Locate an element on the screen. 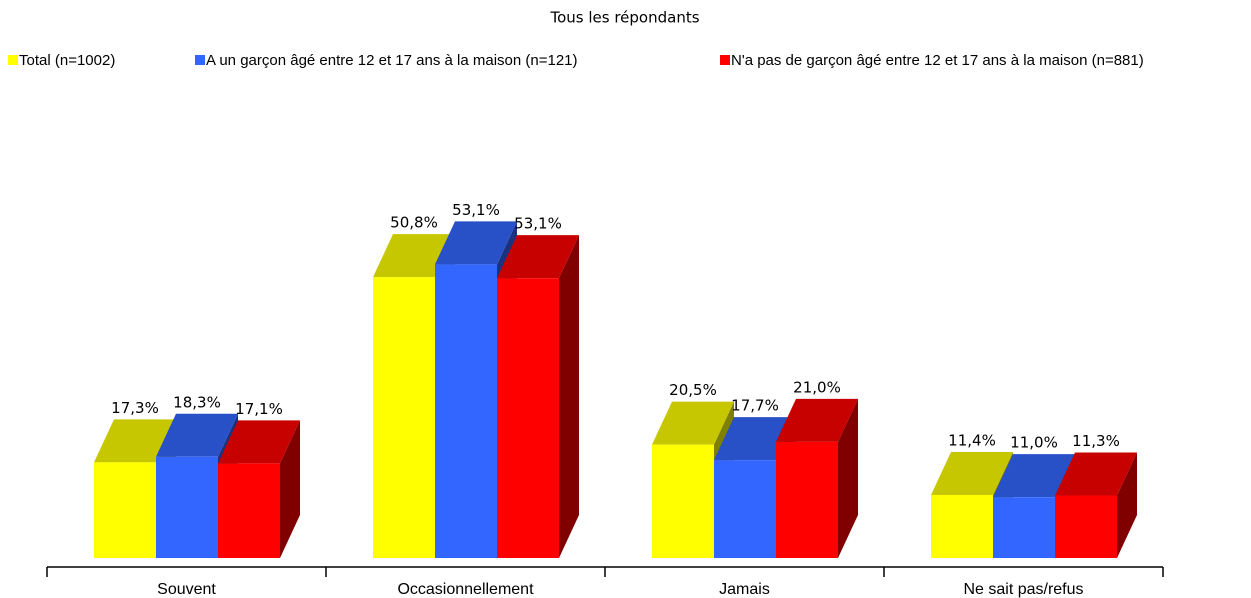 This screenshot has width=1251, height=598. chart-title: Tous les répondants is located at coordinates (624, 18).